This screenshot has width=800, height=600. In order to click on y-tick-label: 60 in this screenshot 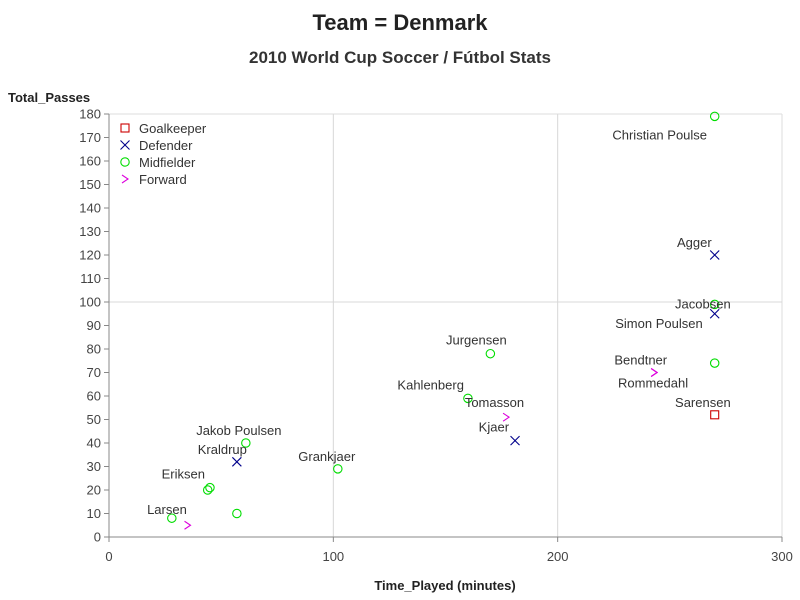, I will do `click(94, 396)`.